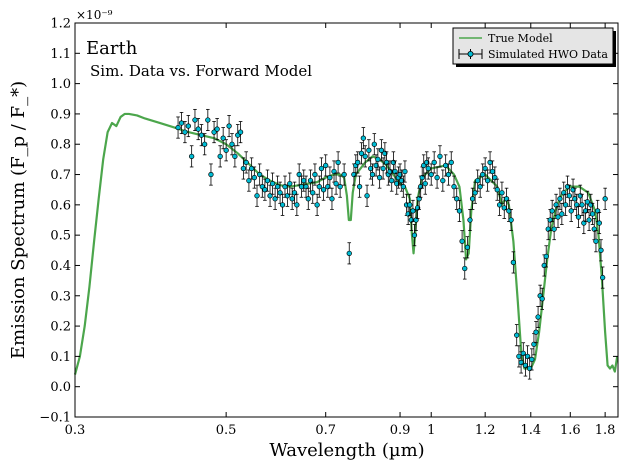  Describe the element at coordinates (94, 15) in the screenshot. I see `y-multiplier-label: ×10⁻⁹` at that location.